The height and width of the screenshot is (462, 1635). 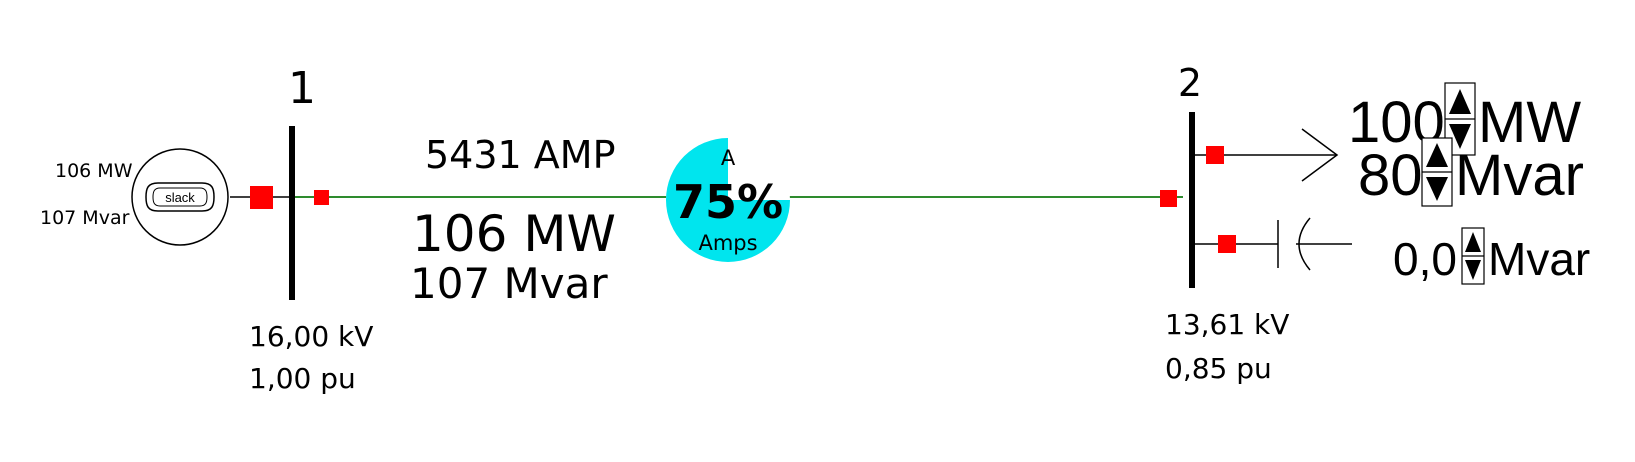 I want to click on line-amps: 5431 AMP, so click(x=520, y=155).